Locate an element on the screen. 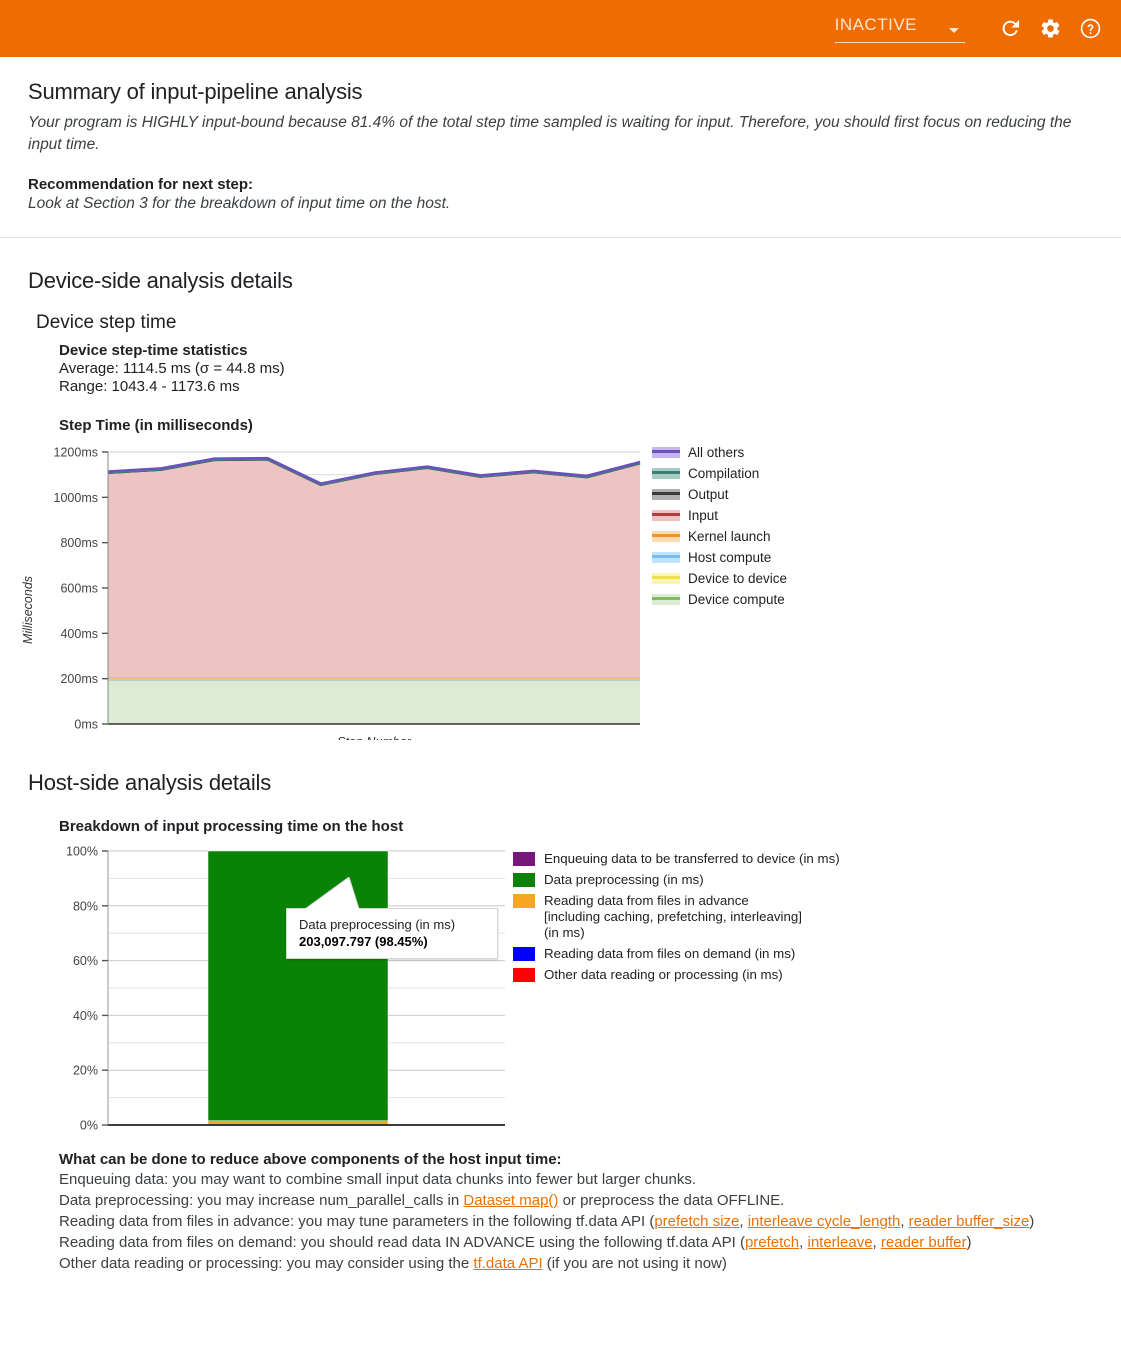  legend-item-input: Input is located at coordinates (719, 515).